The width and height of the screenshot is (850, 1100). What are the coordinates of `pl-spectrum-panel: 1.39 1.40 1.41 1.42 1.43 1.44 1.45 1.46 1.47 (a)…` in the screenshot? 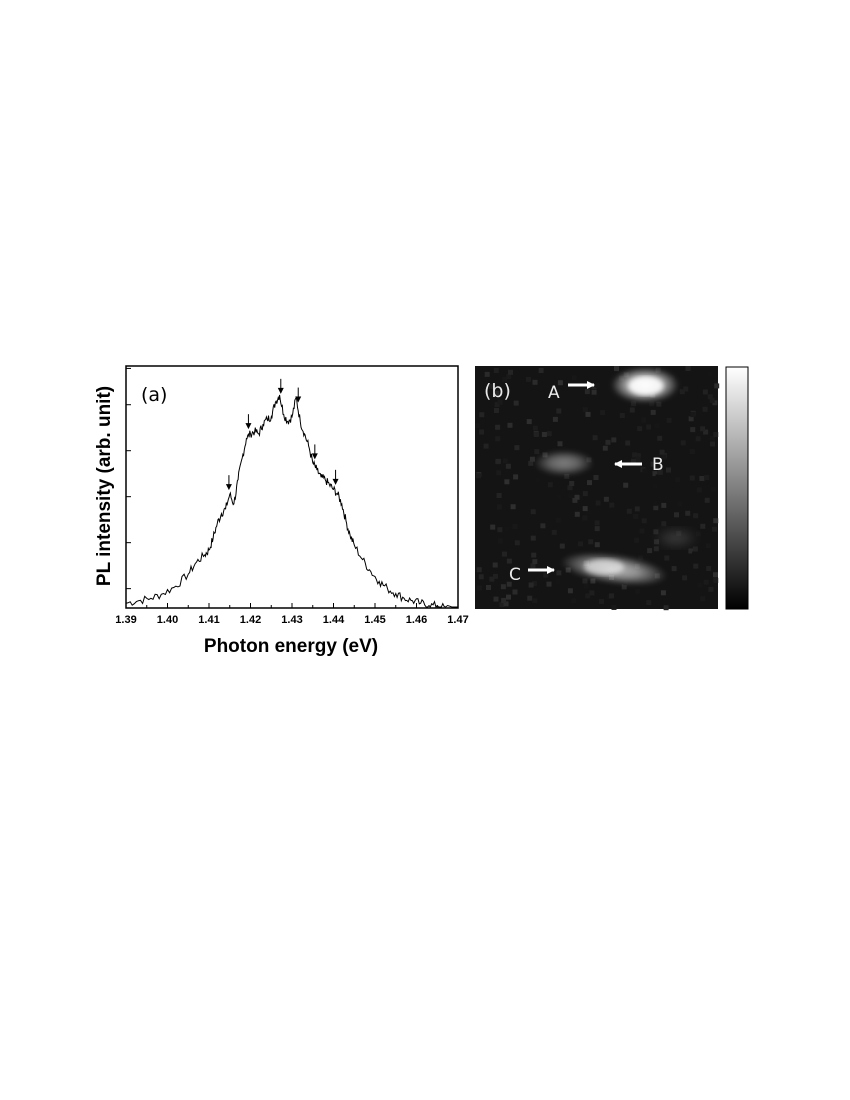 It's located at (281, 511).